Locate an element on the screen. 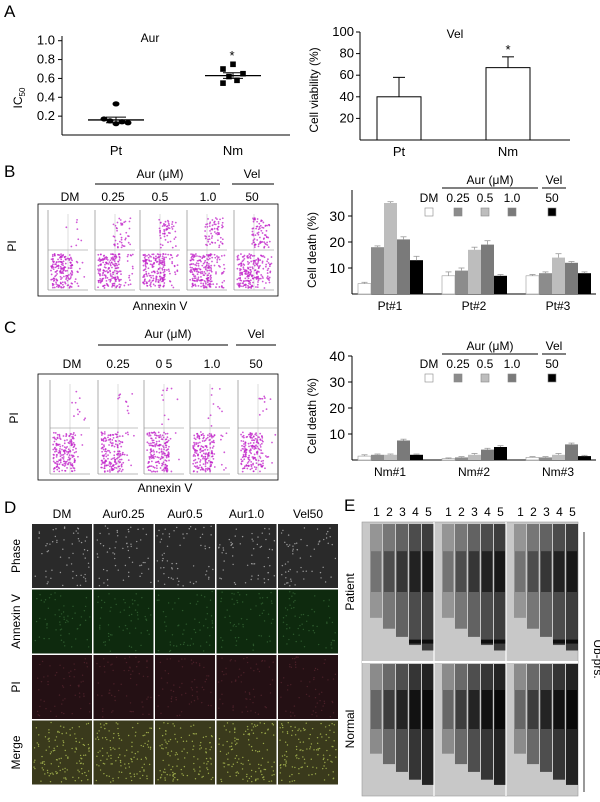 The image size is (600, 802). microscopy-col-label: Aur1.0 is located at coordinates (247, 514).